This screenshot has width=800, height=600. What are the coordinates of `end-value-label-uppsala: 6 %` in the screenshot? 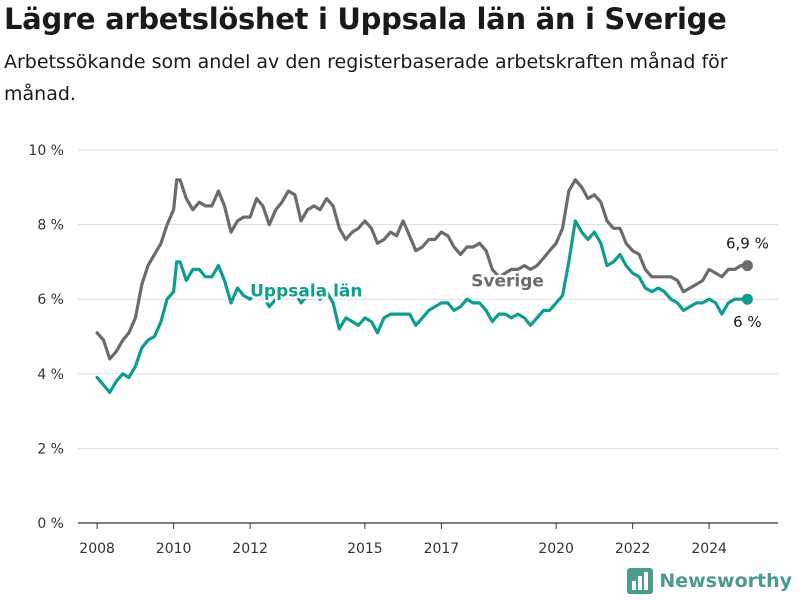 It's located at (747, 322).